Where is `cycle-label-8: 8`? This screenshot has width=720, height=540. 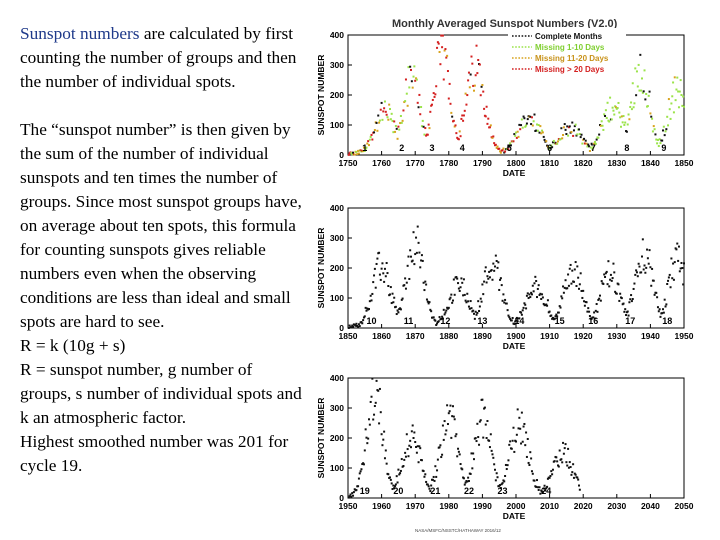 cycle-label-8: 8 is located at coordinates (626, 148).